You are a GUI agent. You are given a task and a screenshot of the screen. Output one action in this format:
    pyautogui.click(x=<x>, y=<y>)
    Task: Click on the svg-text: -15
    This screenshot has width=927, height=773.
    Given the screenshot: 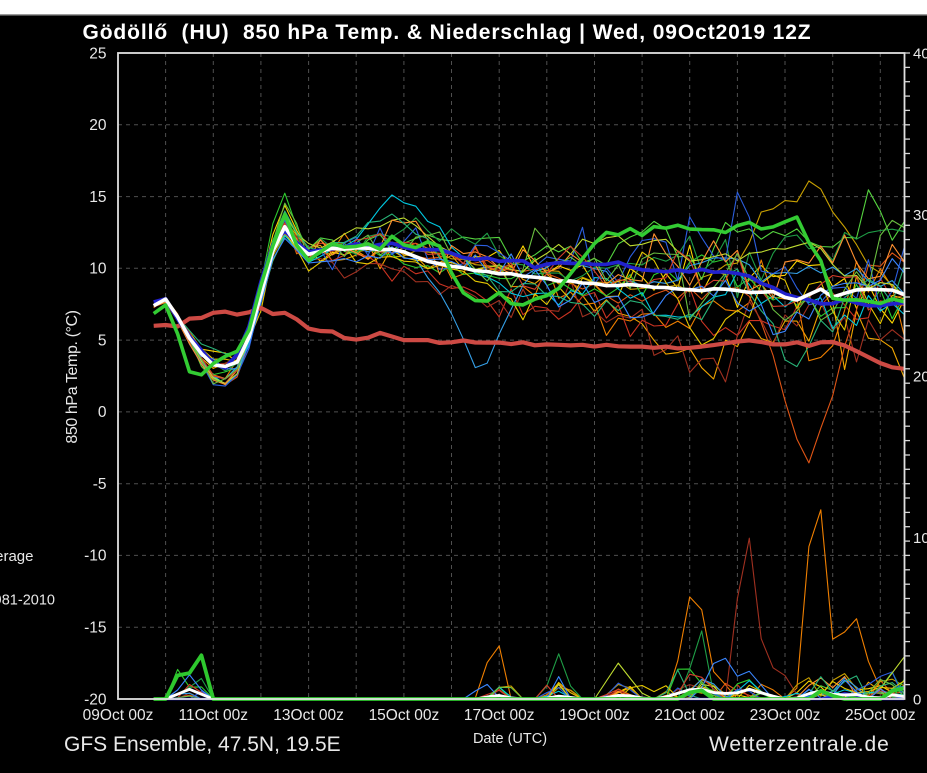 What is the action you would take?
    pyautogui.click(x=95, y=628)
    